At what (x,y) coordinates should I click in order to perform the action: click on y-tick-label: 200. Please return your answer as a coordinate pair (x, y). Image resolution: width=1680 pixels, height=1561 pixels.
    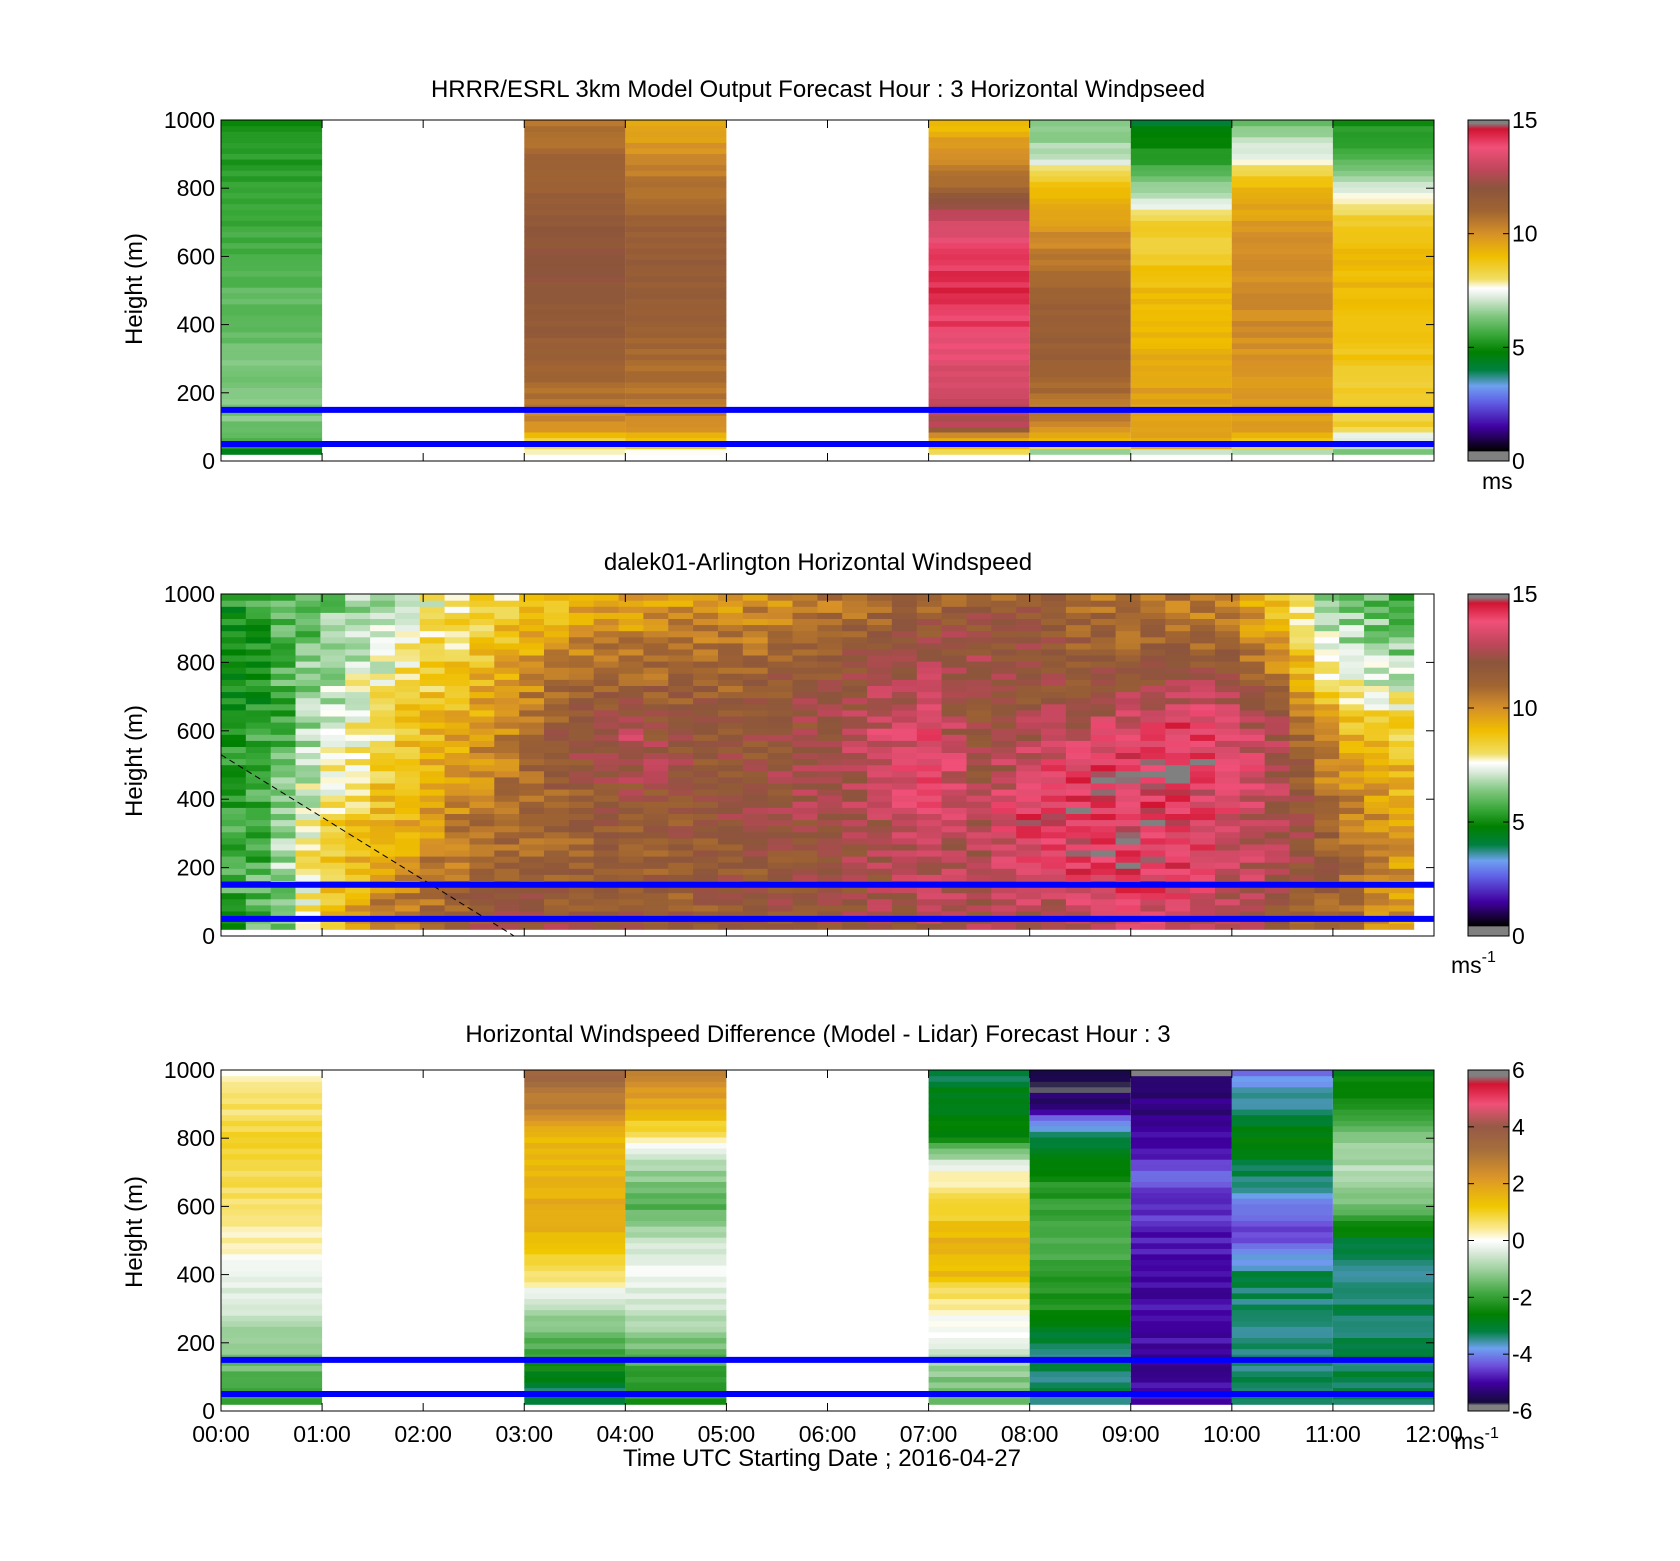
    Looking at the image, I should click on (196, 1343).